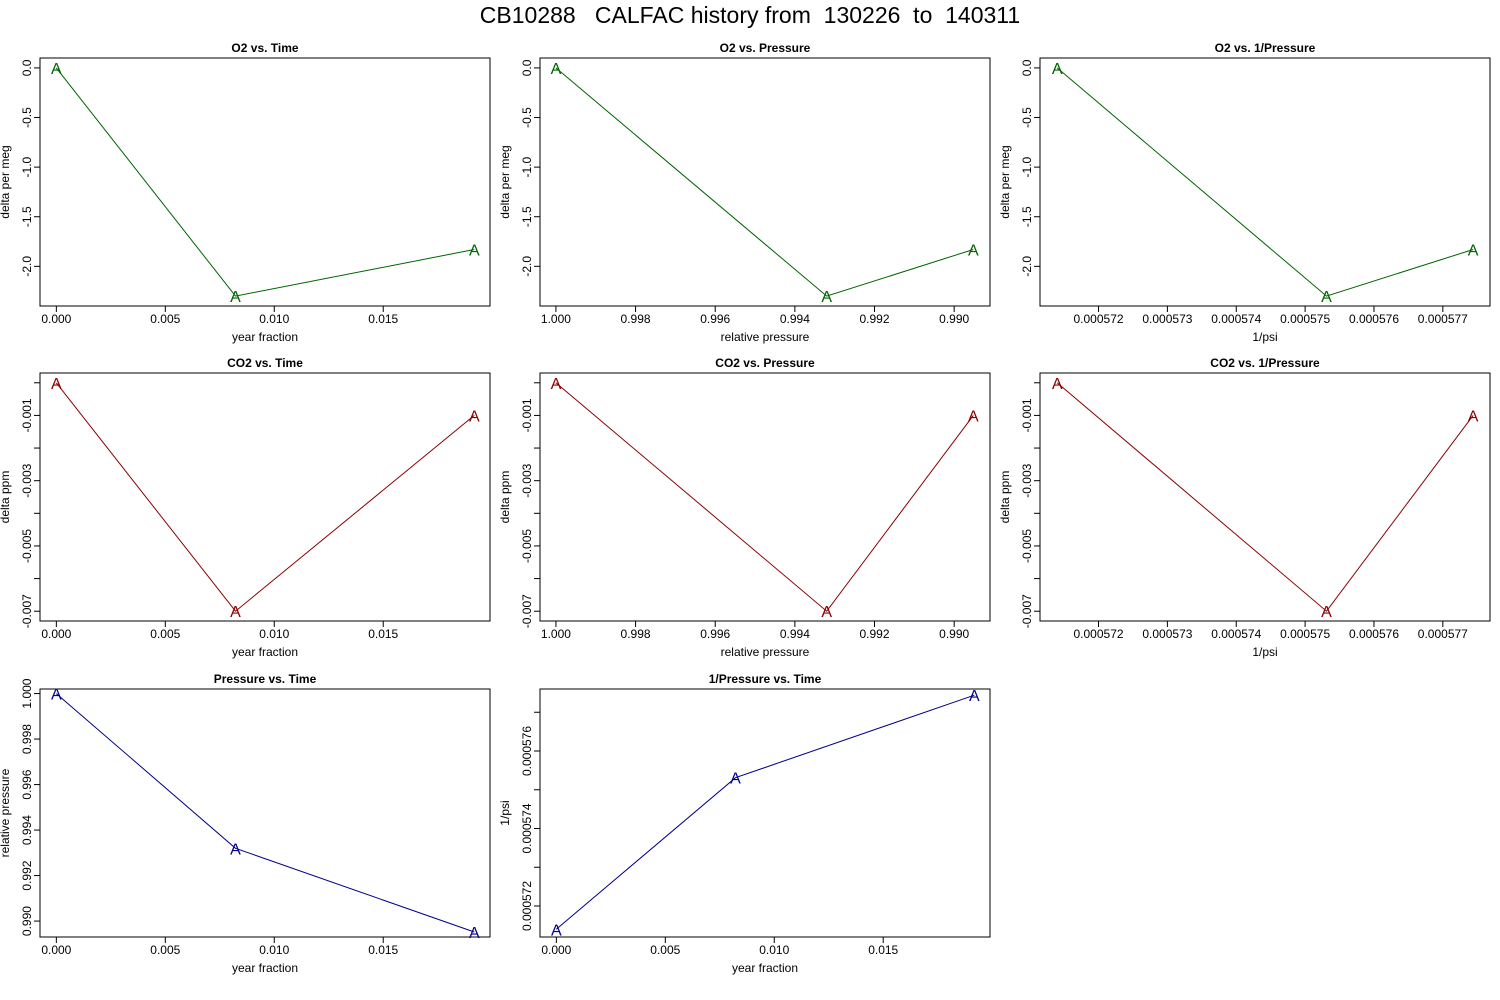  What do you see at coordinates (1265, 48) in the screenshot?
I see `panel-title: O2 vs. 1/Pressure` at bounding box center [1265, 48].